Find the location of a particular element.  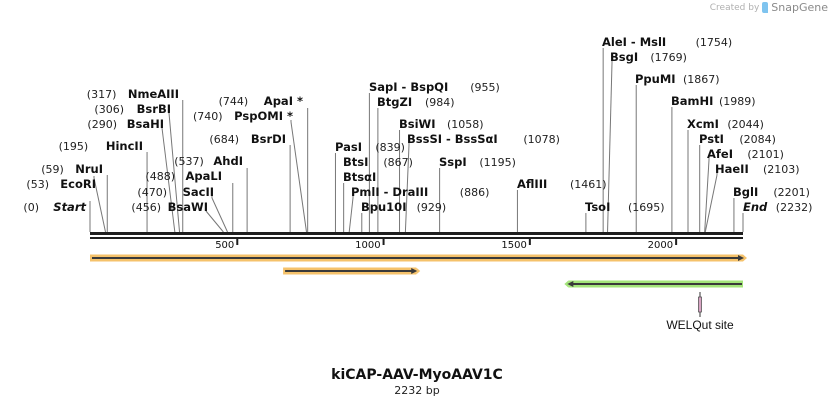

svg-text: (929) is located at coordinates (432, 207).